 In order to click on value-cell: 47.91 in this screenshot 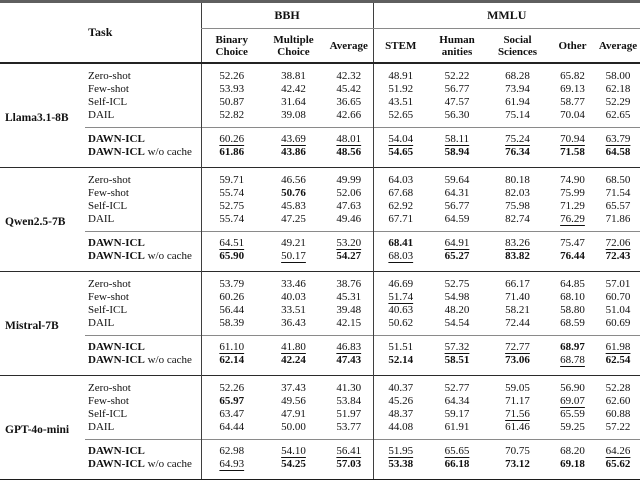, I will do `click(293, 414)`.